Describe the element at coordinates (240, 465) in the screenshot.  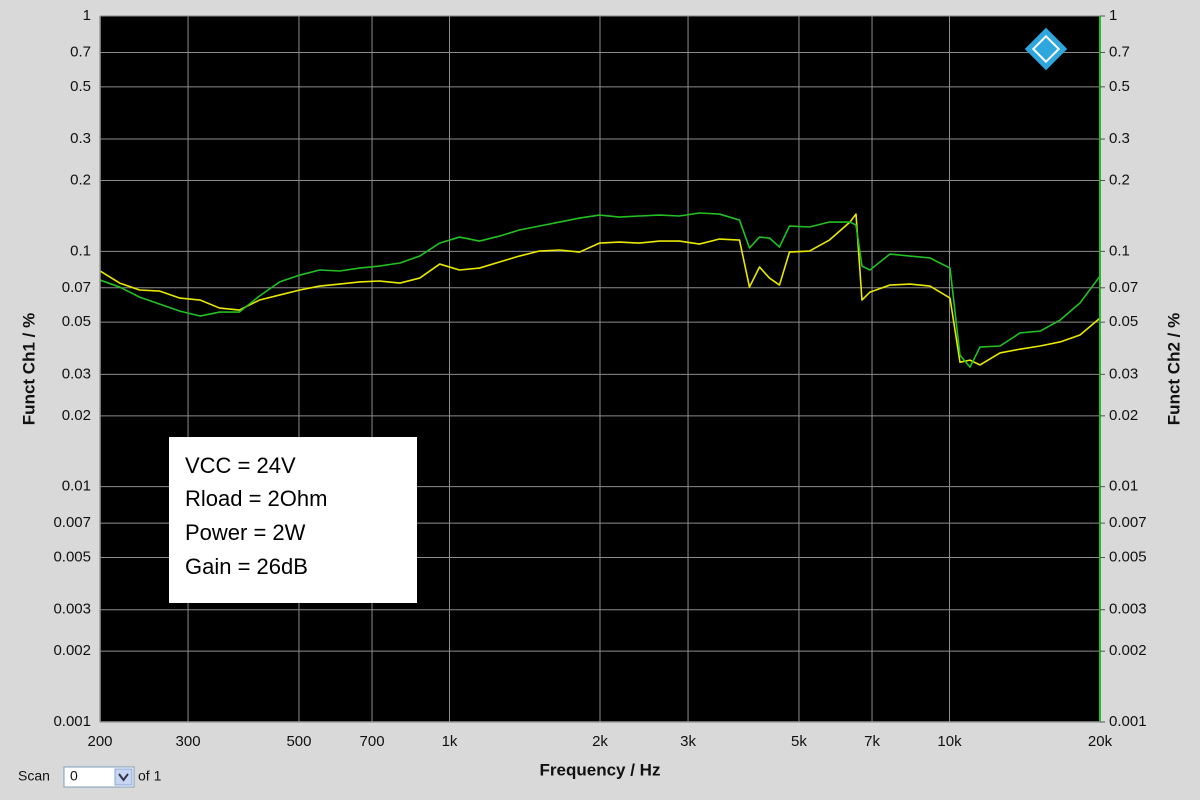
I see `annotation-text: VCC = 24V` at that location.